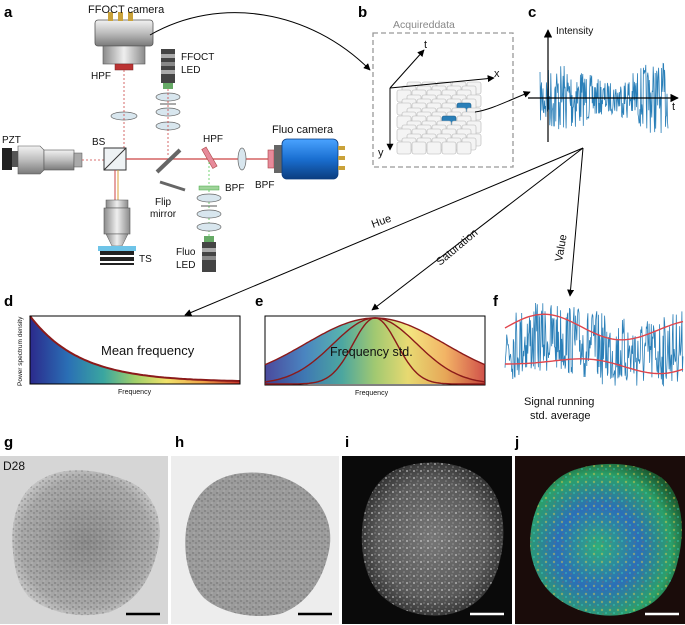  Describe the element at coordinates (502, 102) in the screenshot. I see `arrow-b-to-c` at that location.